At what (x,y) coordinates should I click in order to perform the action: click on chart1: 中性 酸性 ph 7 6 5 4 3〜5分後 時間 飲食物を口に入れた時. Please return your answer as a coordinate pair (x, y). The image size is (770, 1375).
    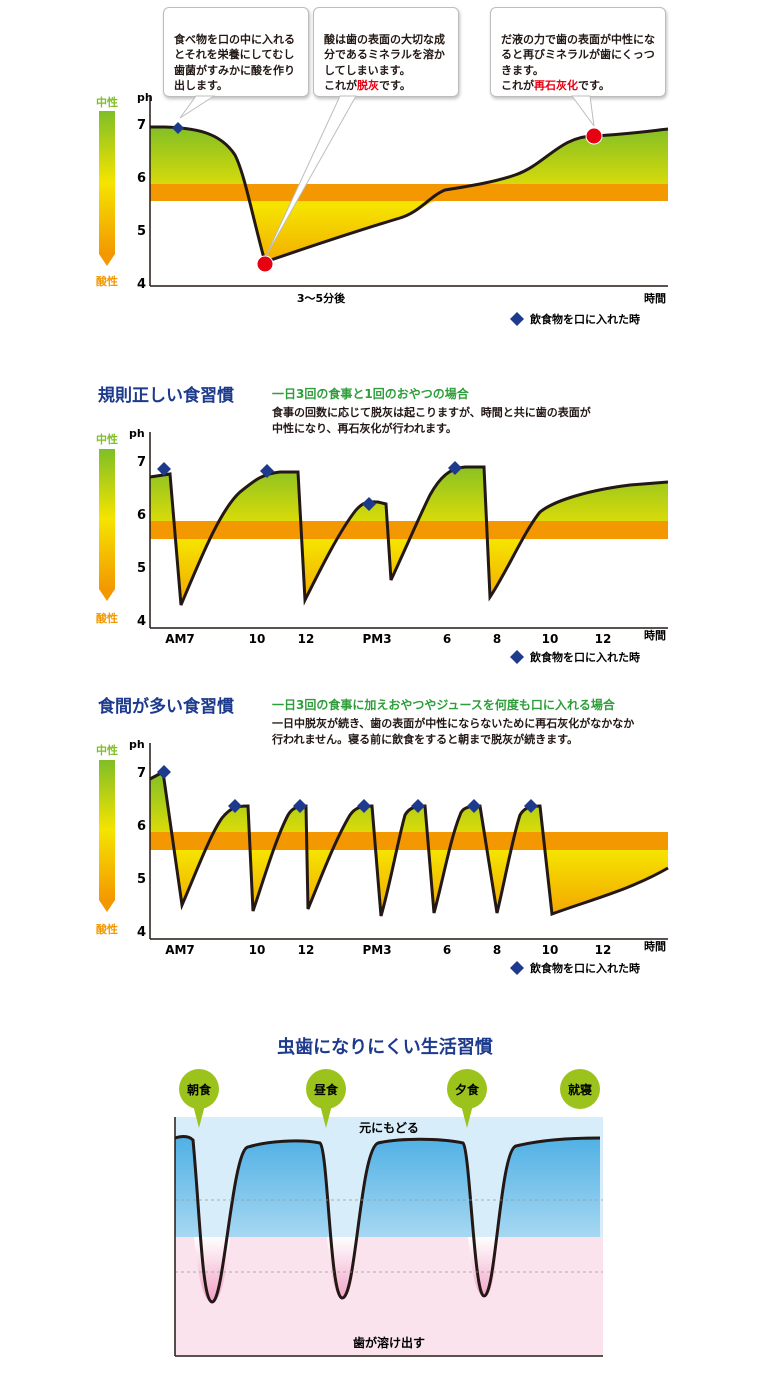
    Looking at the image, I should click on (382, 208).